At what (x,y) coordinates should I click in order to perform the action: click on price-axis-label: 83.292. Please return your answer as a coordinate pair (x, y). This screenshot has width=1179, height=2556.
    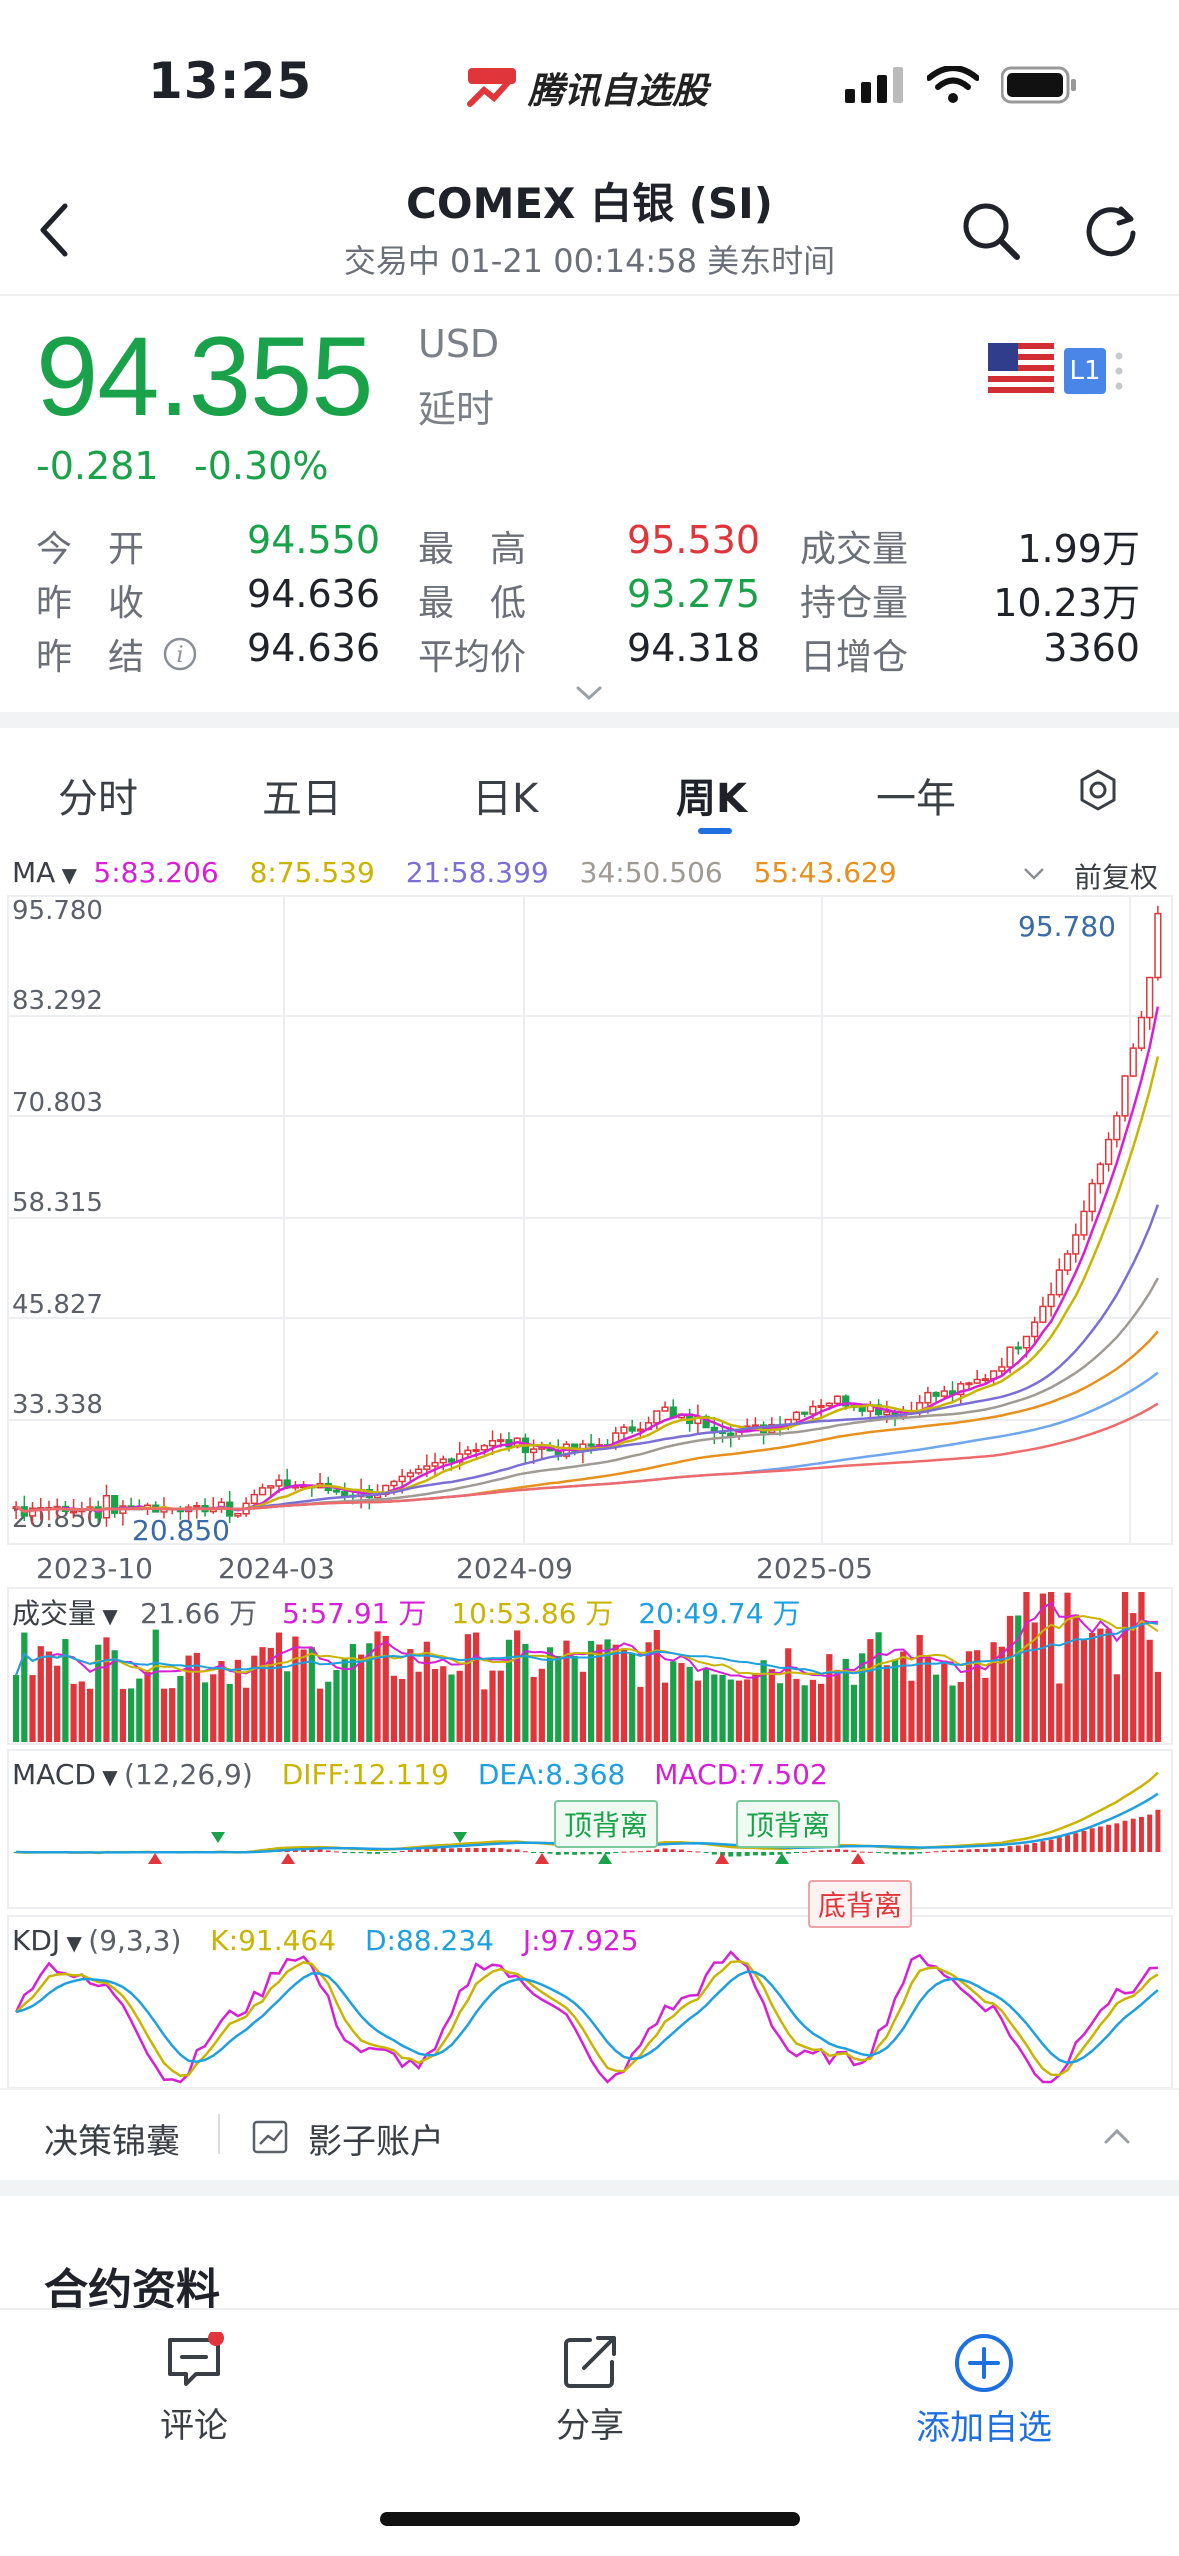
    Looking at the image, I should click on (57, 1001).